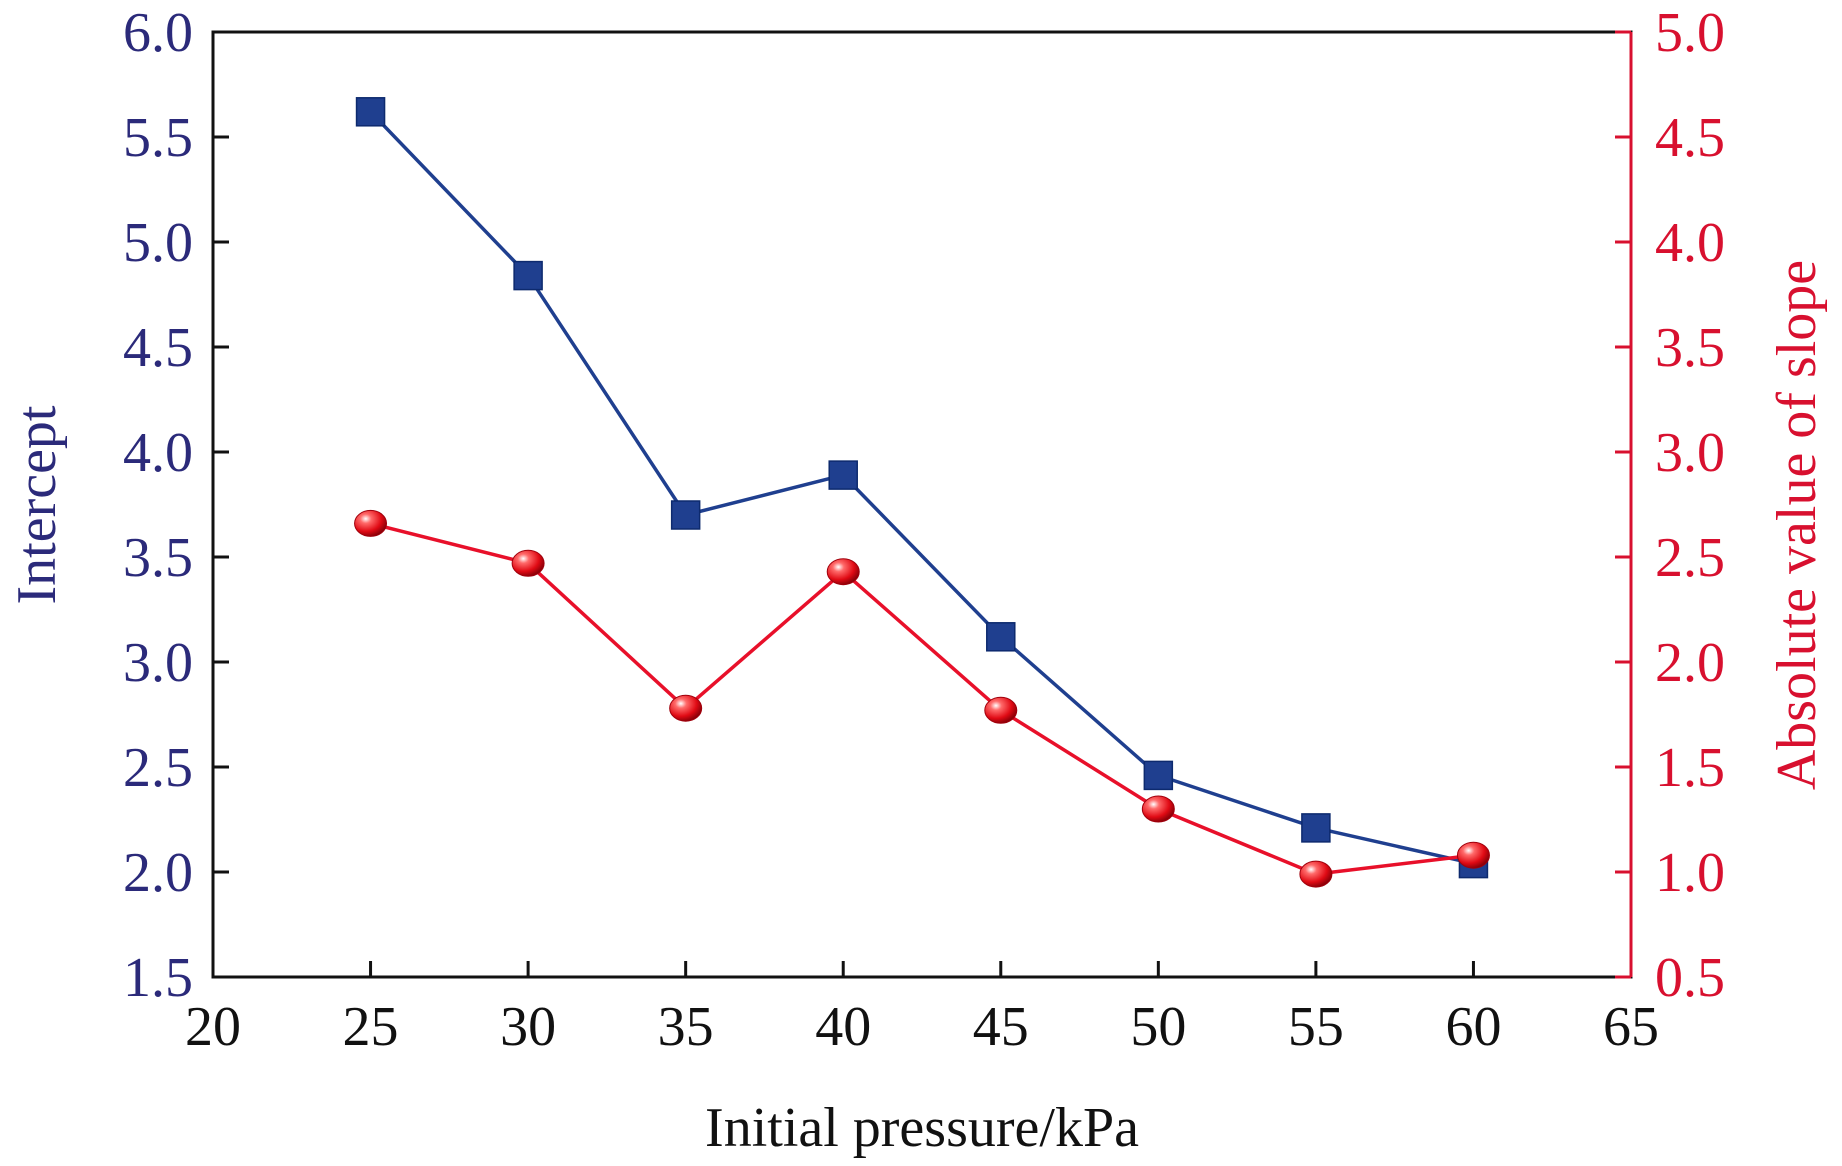 Image resolution: width=1842 pixels, height=1166 pixels. What do you see at coordinates (158, 243) in the screenshot?
I see `y-left-tick-label: 5.0` at bounding box center [158, 243].